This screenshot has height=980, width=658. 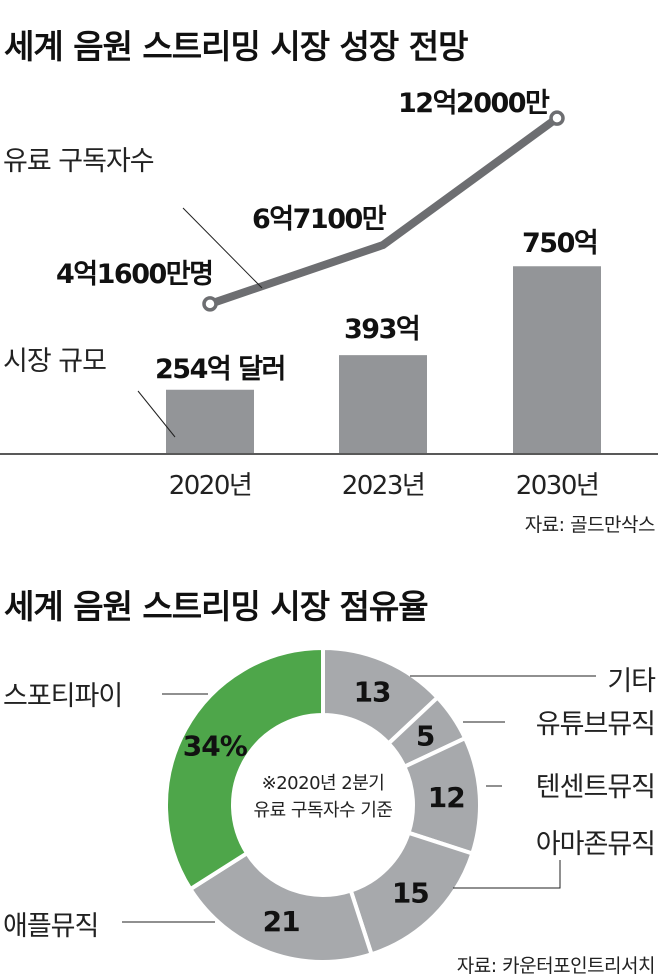 What do you see at coordinates (559, 243) in the screenshot?
I see `bar-label-2030: 750억` at bounding box center [559, 243].